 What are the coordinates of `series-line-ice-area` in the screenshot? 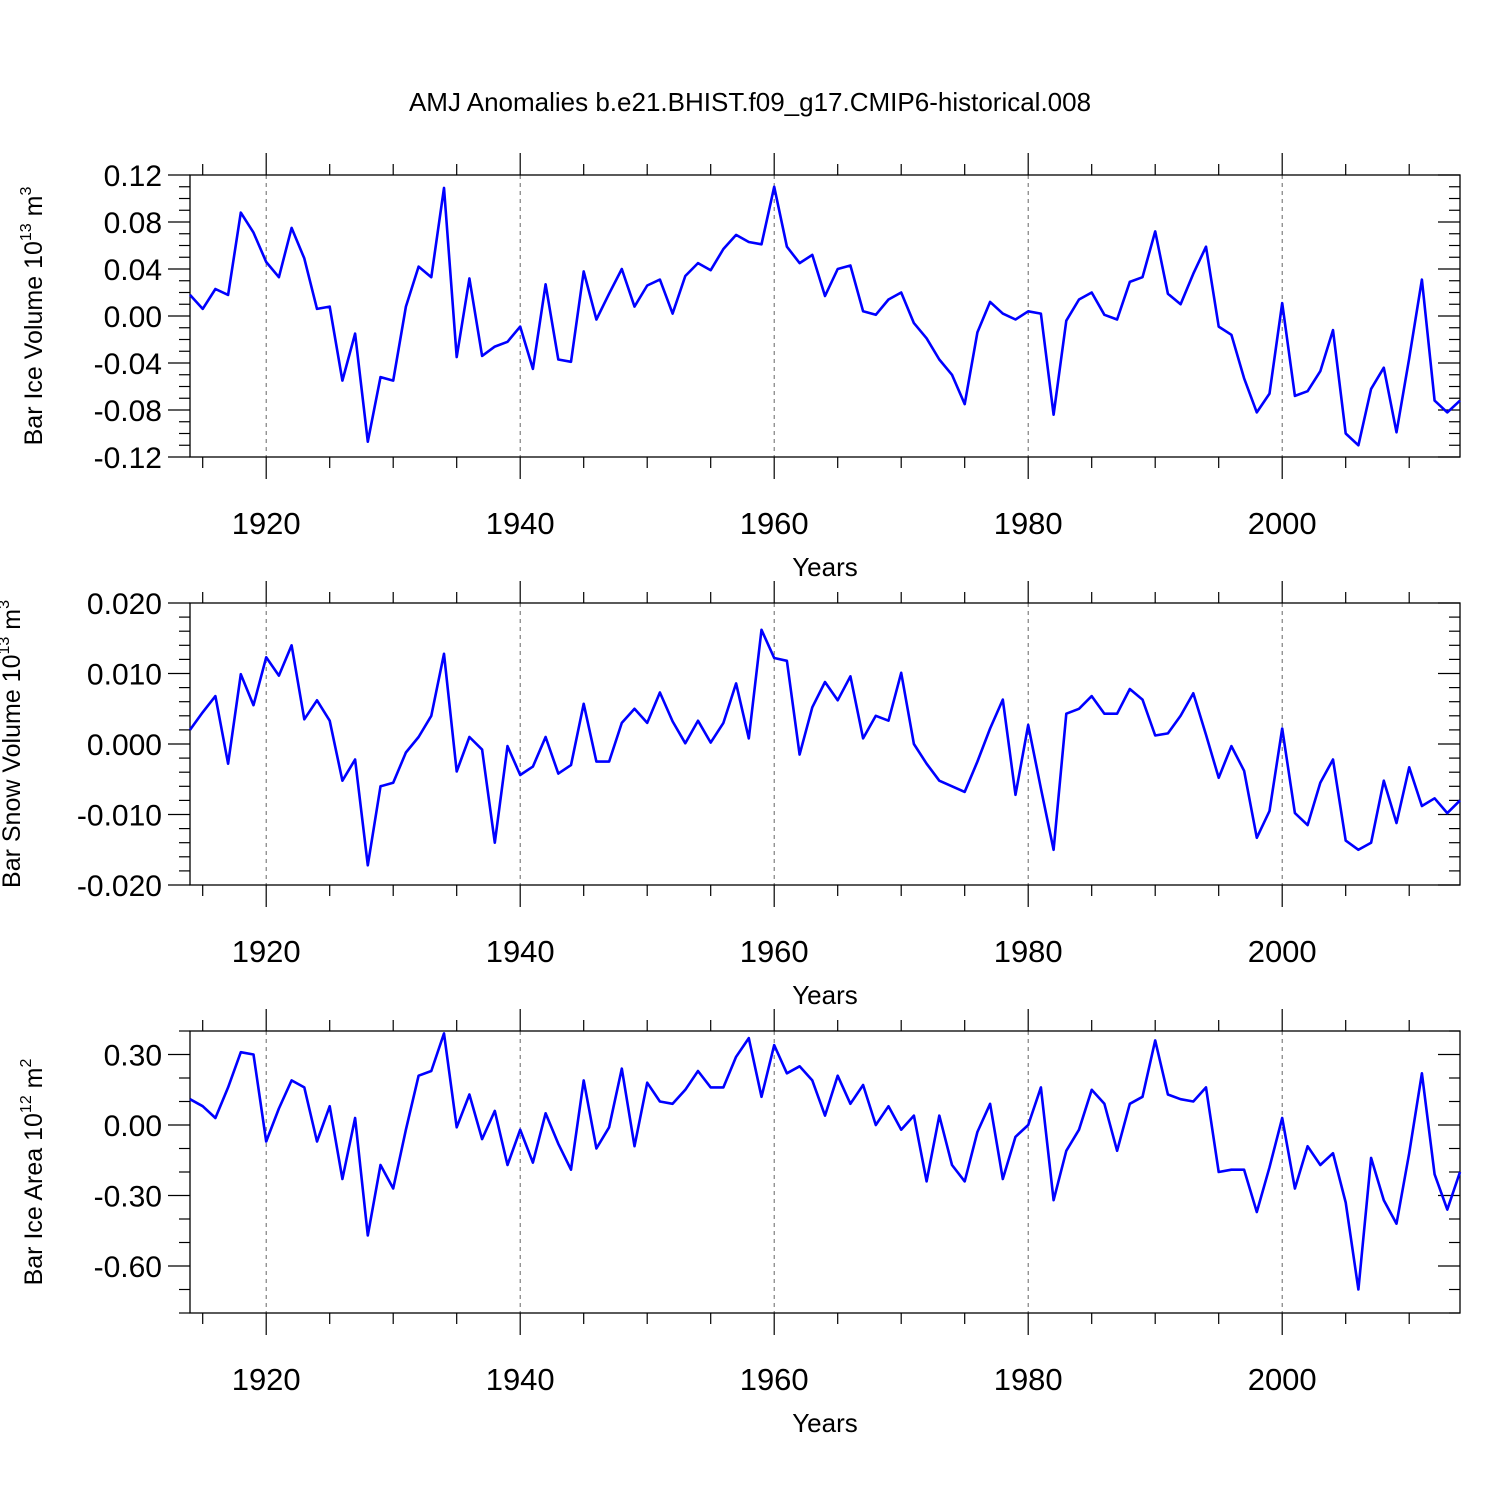 It's located at (825, 1161).